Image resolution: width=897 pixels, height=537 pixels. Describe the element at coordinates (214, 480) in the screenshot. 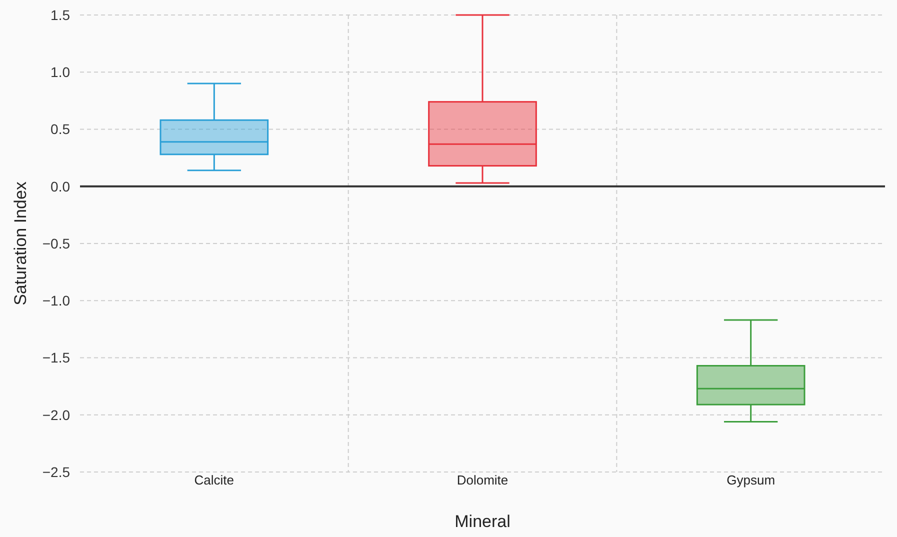

I see `x-tick-label: Calcite` at that location.